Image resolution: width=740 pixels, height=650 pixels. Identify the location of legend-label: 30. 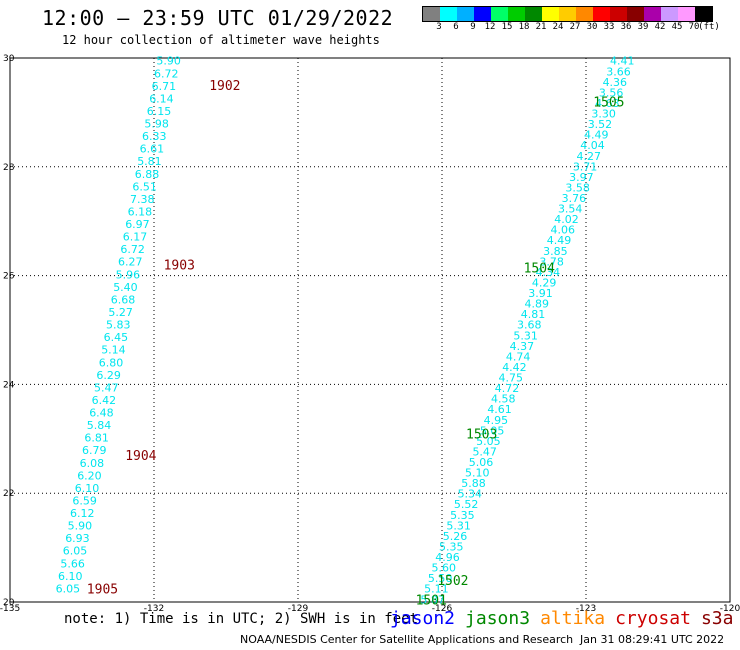
(592, 27).